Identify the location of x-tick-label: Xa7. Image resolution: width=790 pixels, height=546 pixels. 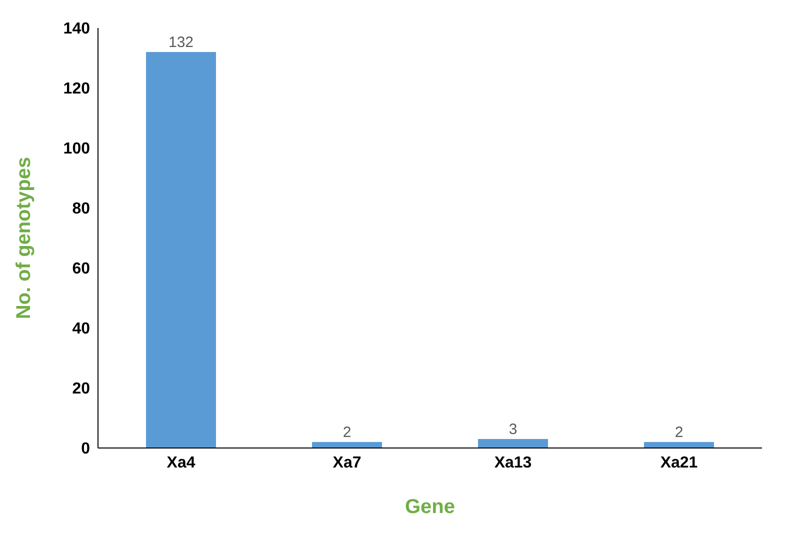
(347, 463).